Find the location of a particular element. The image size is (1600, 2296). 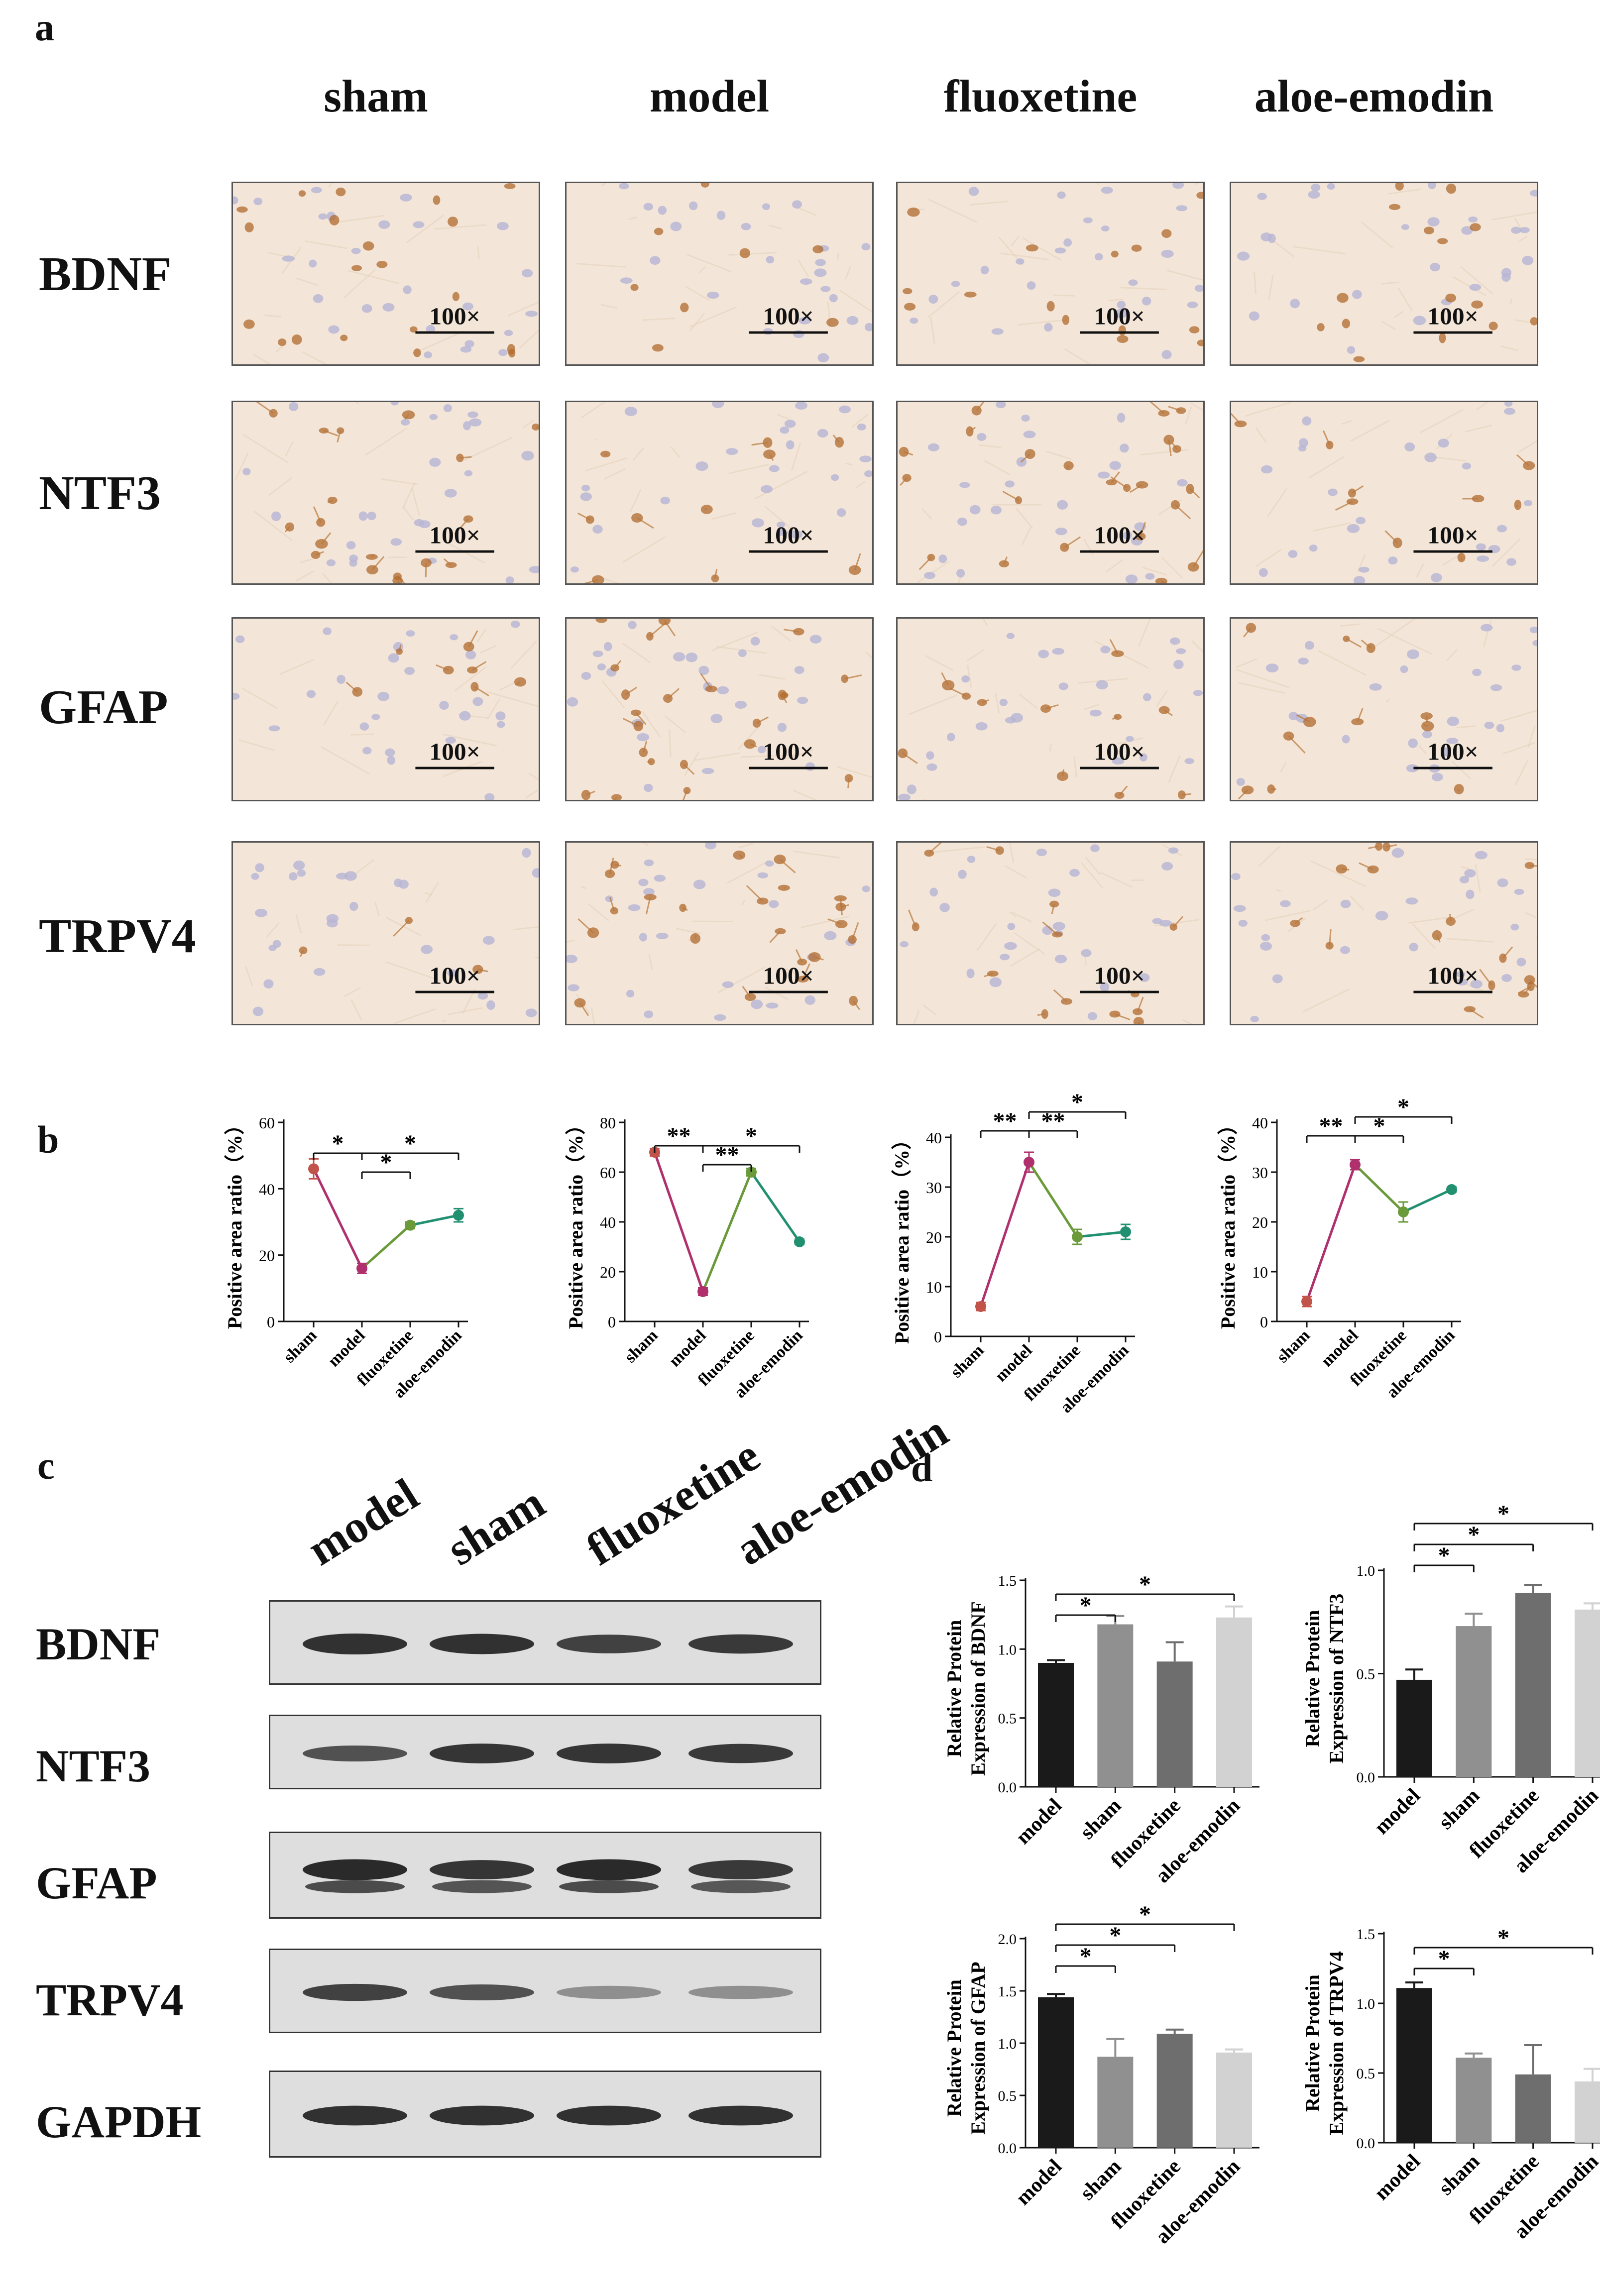

ihc-image-bdnf-fluoxetine: 100× is located at coordinates (1050, 274).